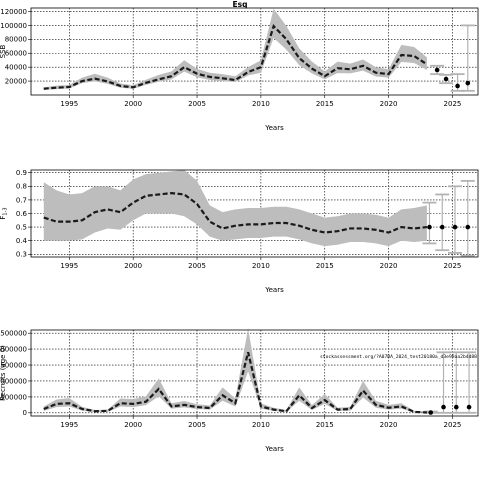 This screenshot has width=480, height=480. Describe the element at coordinates (16, 68) in the screenshot. I see `y-tick-label: 40000` at that location.